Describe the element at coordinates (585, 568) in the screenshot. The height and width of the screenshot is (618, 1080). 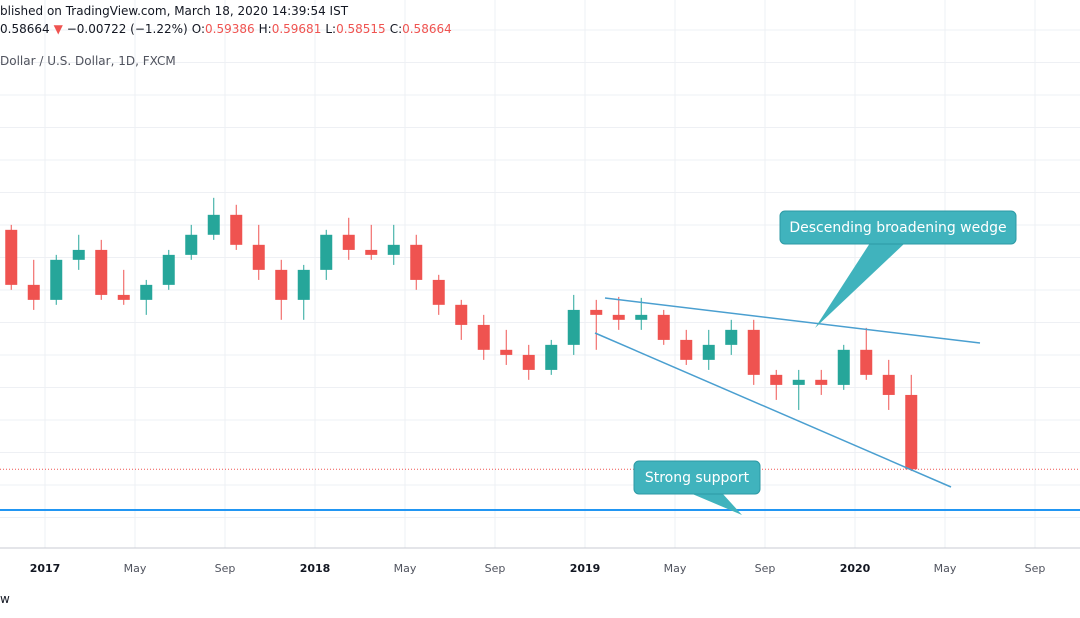
I see `x-tick-label: 2019` at that location.